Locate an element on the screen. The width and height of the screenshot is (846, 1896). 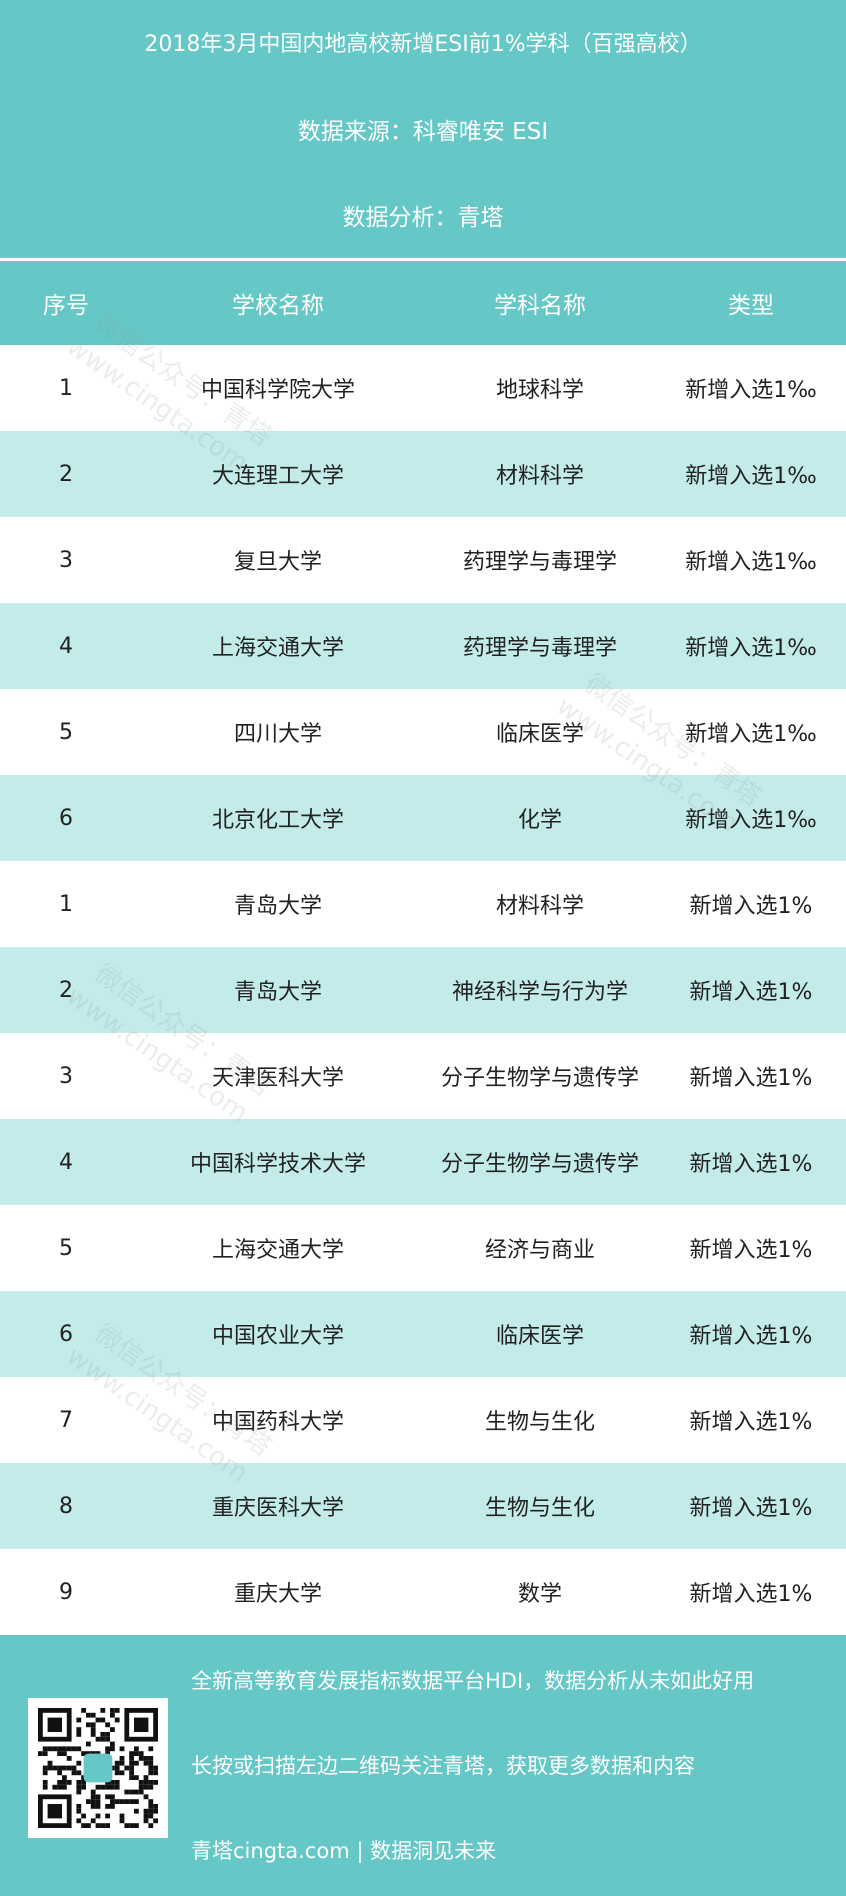
table-row: 4 上海交通大学 药理学与毒理学 新增入选1‰ is located at coordinates (423, 646).